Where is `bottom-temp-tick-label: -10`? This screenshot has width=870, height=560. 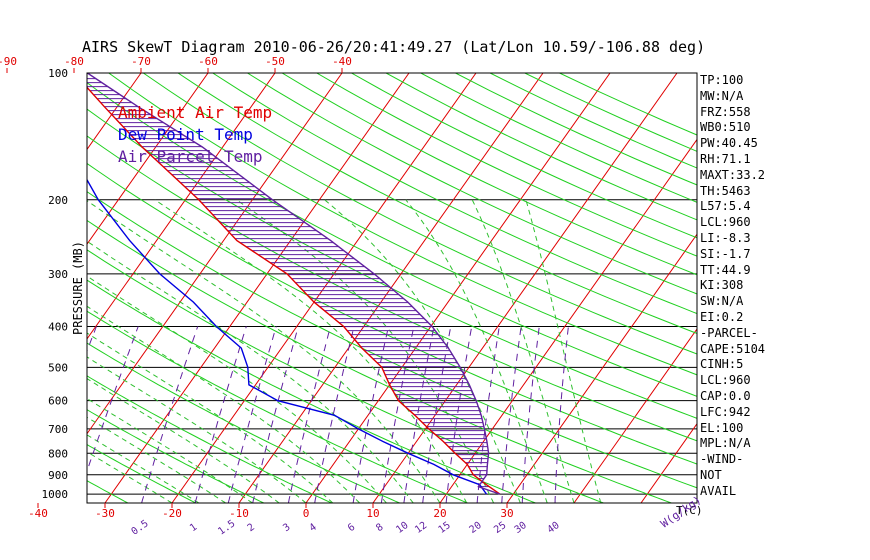 bottom-temp-tick-label: -10 is located at coordinates (239, 513).